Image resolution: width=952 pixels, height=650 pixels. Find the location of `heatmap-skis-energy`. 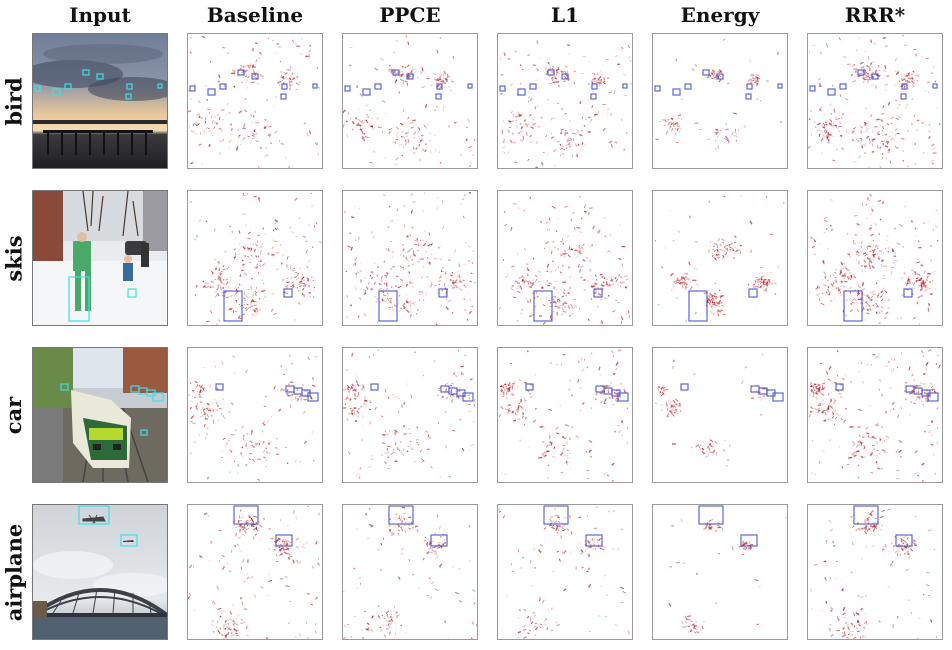

heatmap-skis-energy is located at coordinates (720, 258).